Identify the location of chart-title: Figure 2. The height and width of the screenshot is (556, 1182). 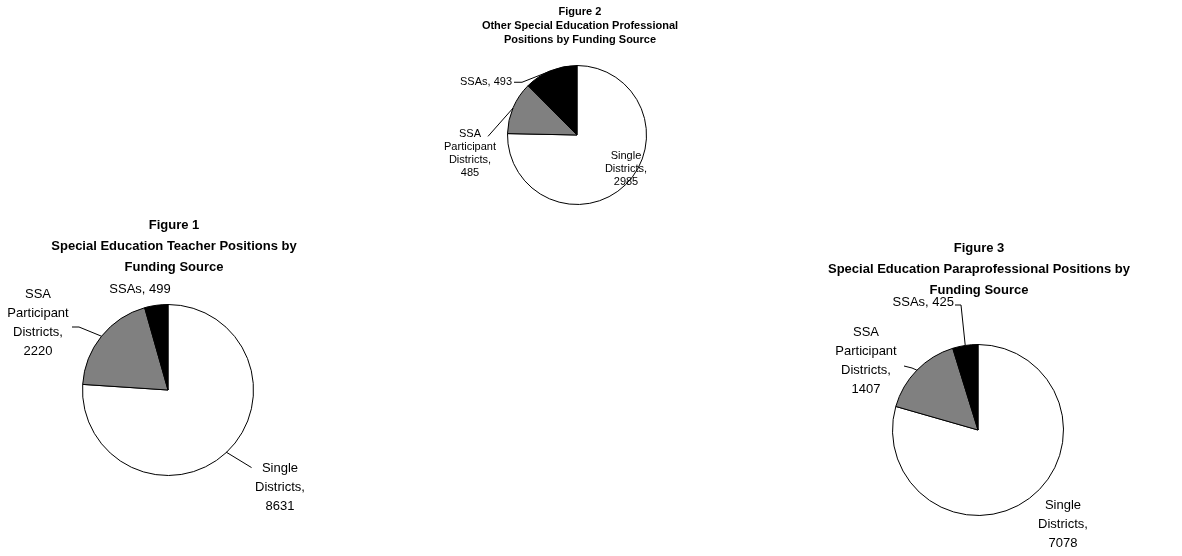
(580, 11).